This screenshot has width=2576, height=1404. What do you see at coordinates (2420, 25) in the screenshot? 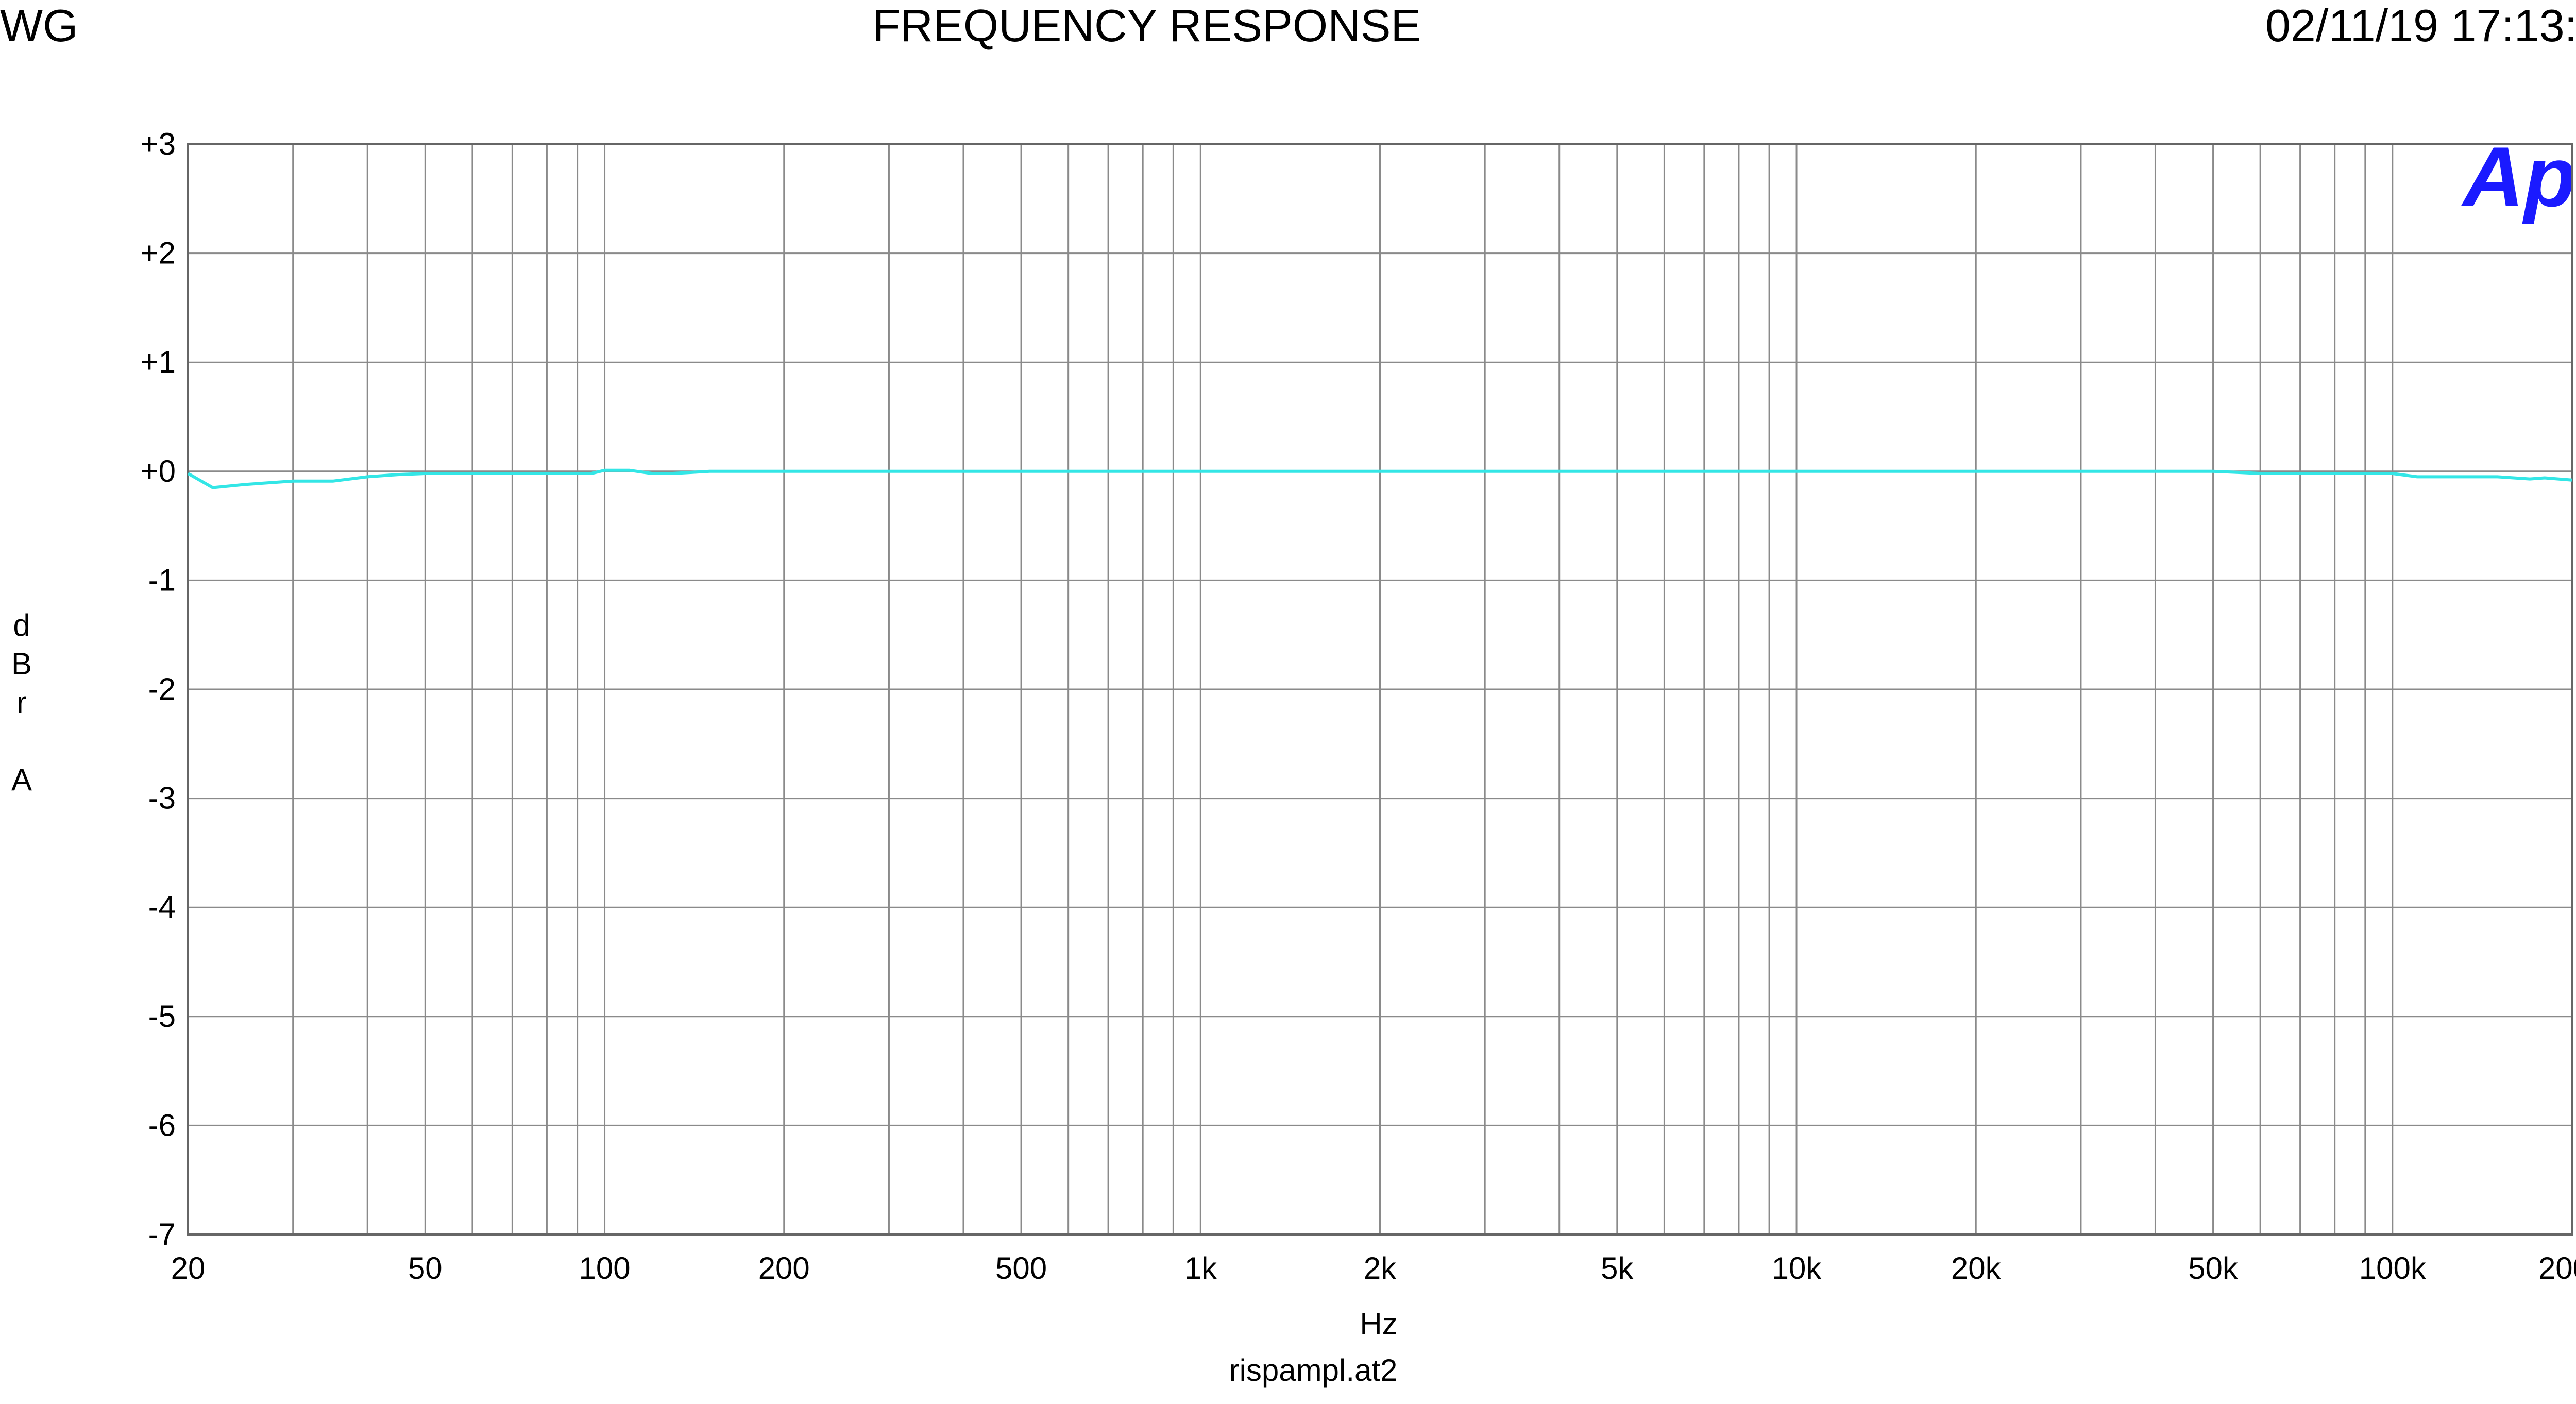
I see `header-right: 02/11/19 17:13:44` at bounding box center [2420, 25].